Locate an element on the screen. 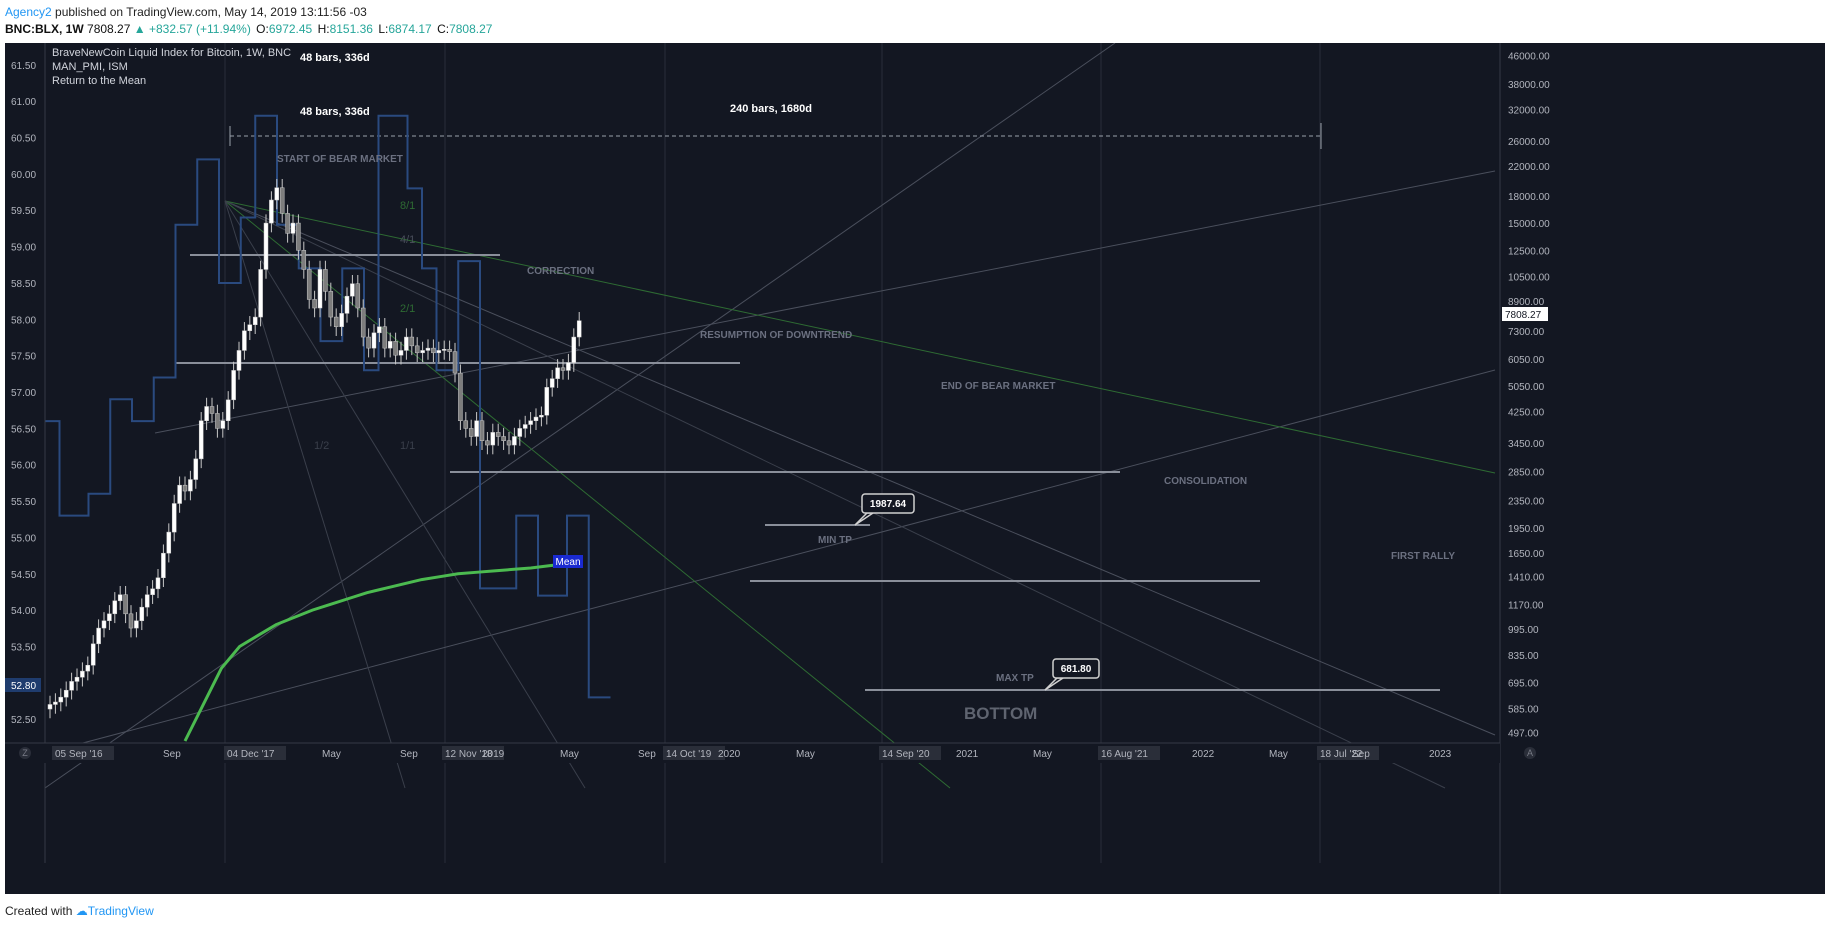 This screenshot has height=930, width=1828. callout-2-text: 681.80 is located at coordinates (1076, 669).